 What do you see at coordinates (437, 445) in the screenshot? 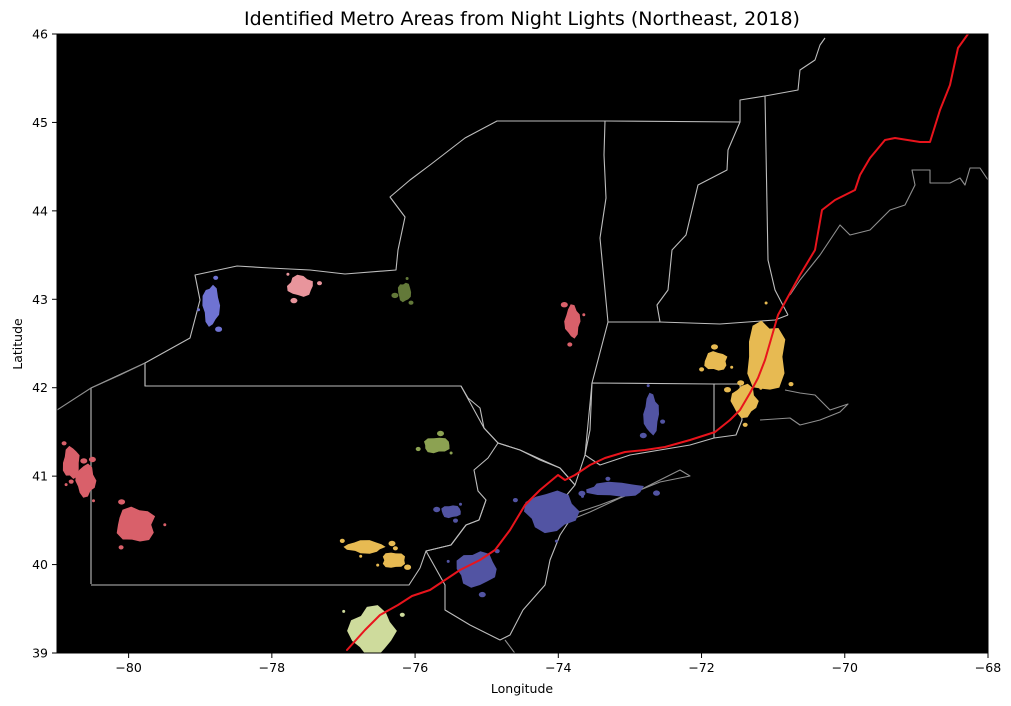
I see `metro-area-scranton` at bounding box center [437, 445].